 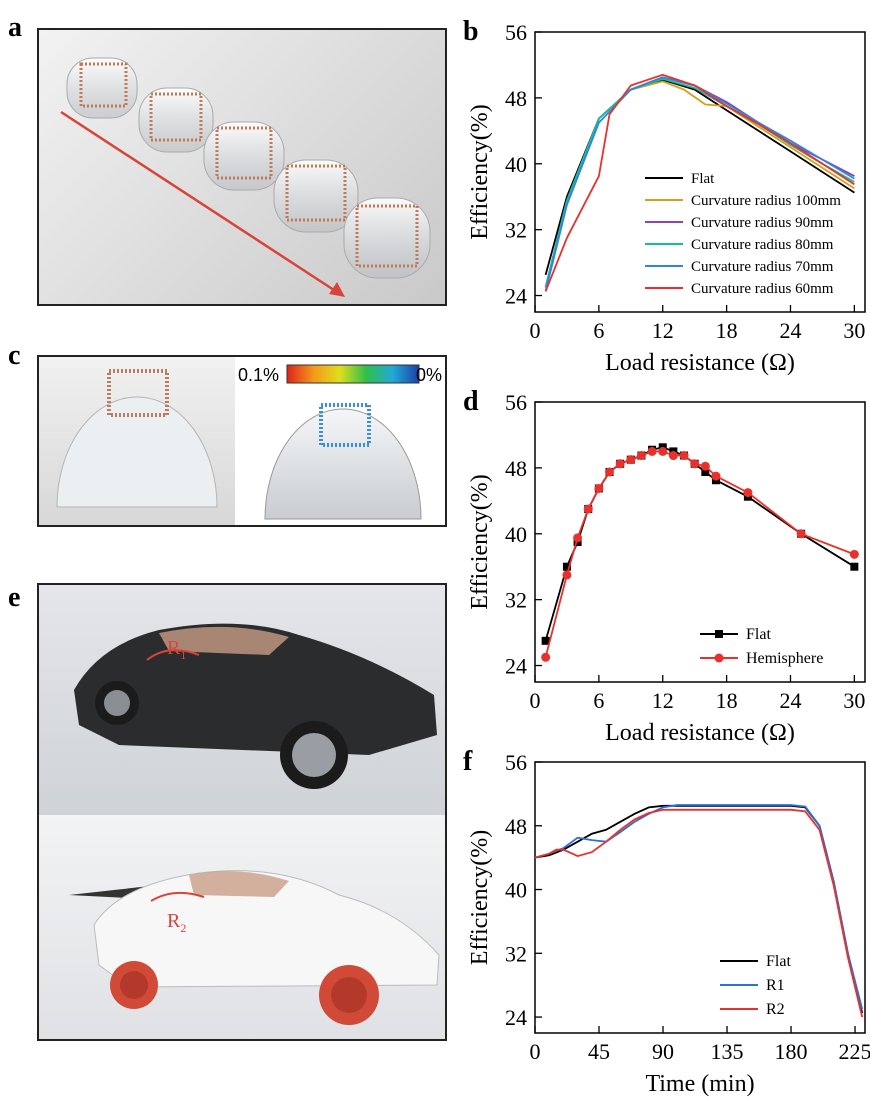 I want to click on flexible-coils-illustration, so click(x=245, y=177).